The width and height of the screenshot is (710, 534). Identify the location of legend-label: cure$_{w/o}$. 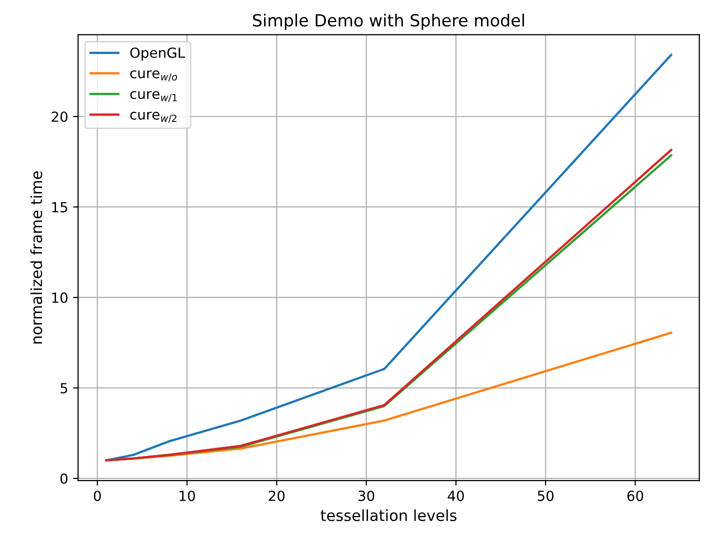
(154, 76).